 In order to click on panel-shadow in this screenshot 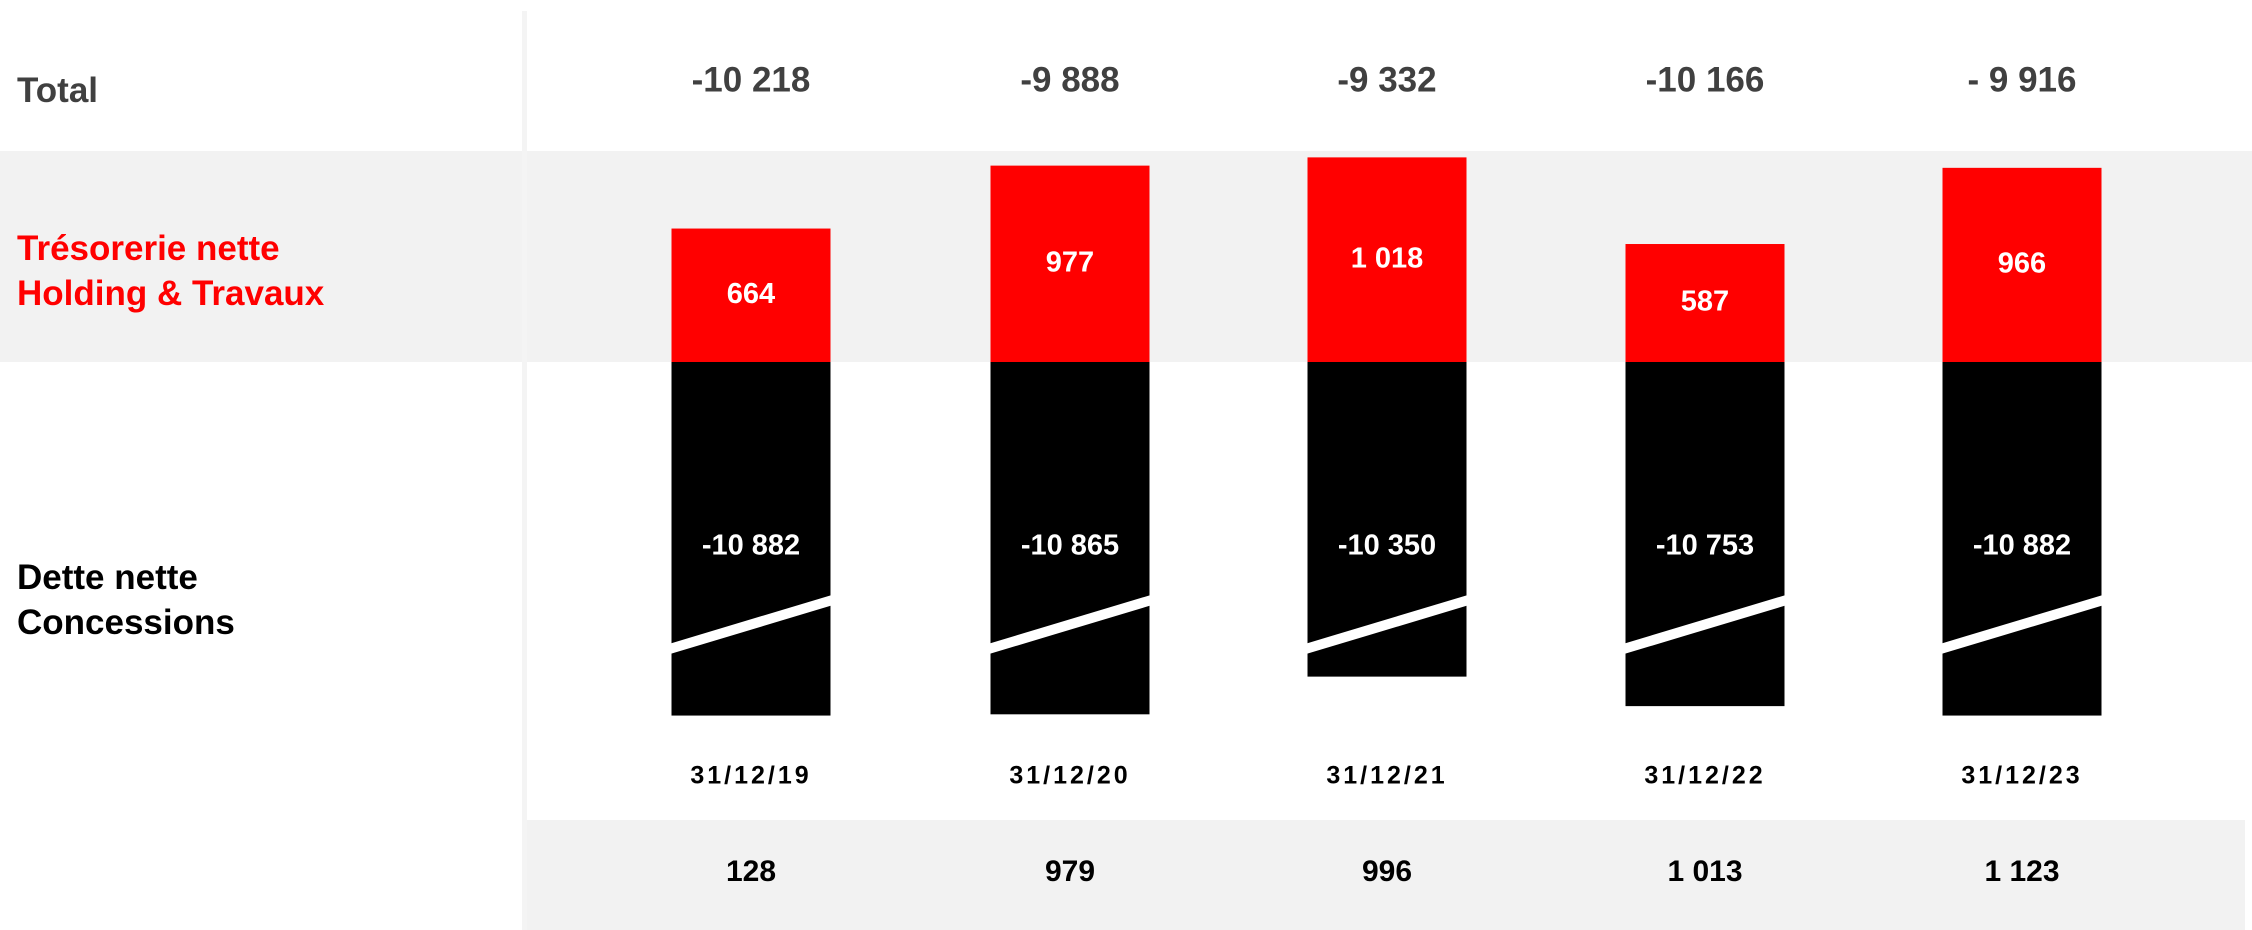, I will do `click(524, 470)`.